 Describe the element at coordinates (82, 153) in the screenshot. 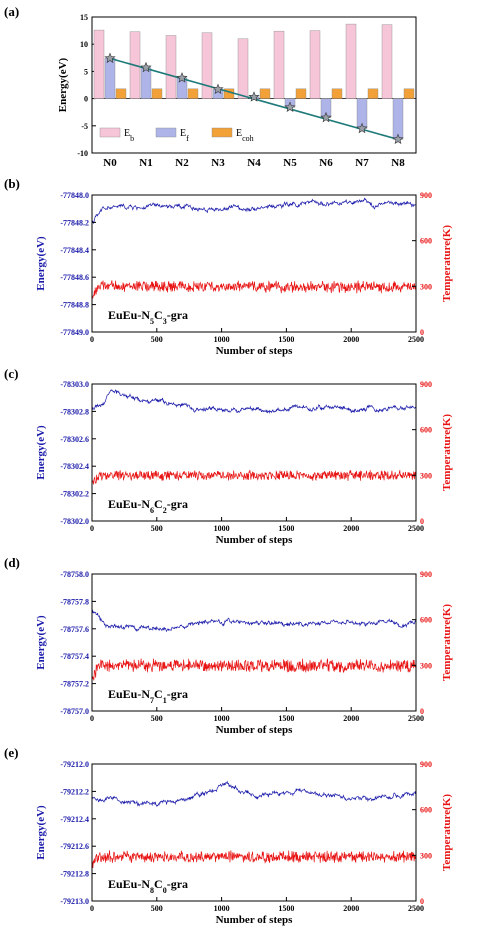

I see `y-tick-label: -10` at that location.